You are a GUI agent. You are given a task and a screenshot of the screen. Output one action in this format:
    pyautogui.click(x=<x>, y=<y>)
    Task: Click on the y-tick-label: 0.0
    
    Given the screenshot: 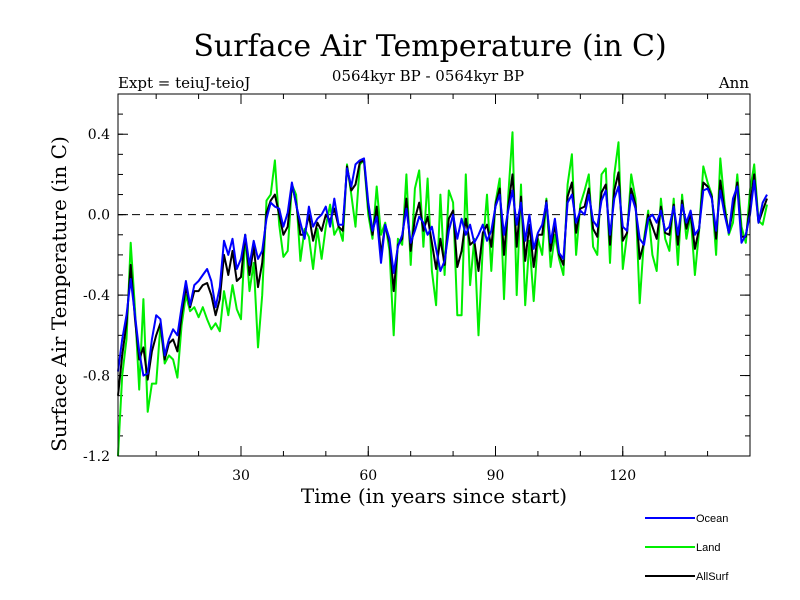 What is the action you would take?
    pyautogui.click(x=99, y=216)
    